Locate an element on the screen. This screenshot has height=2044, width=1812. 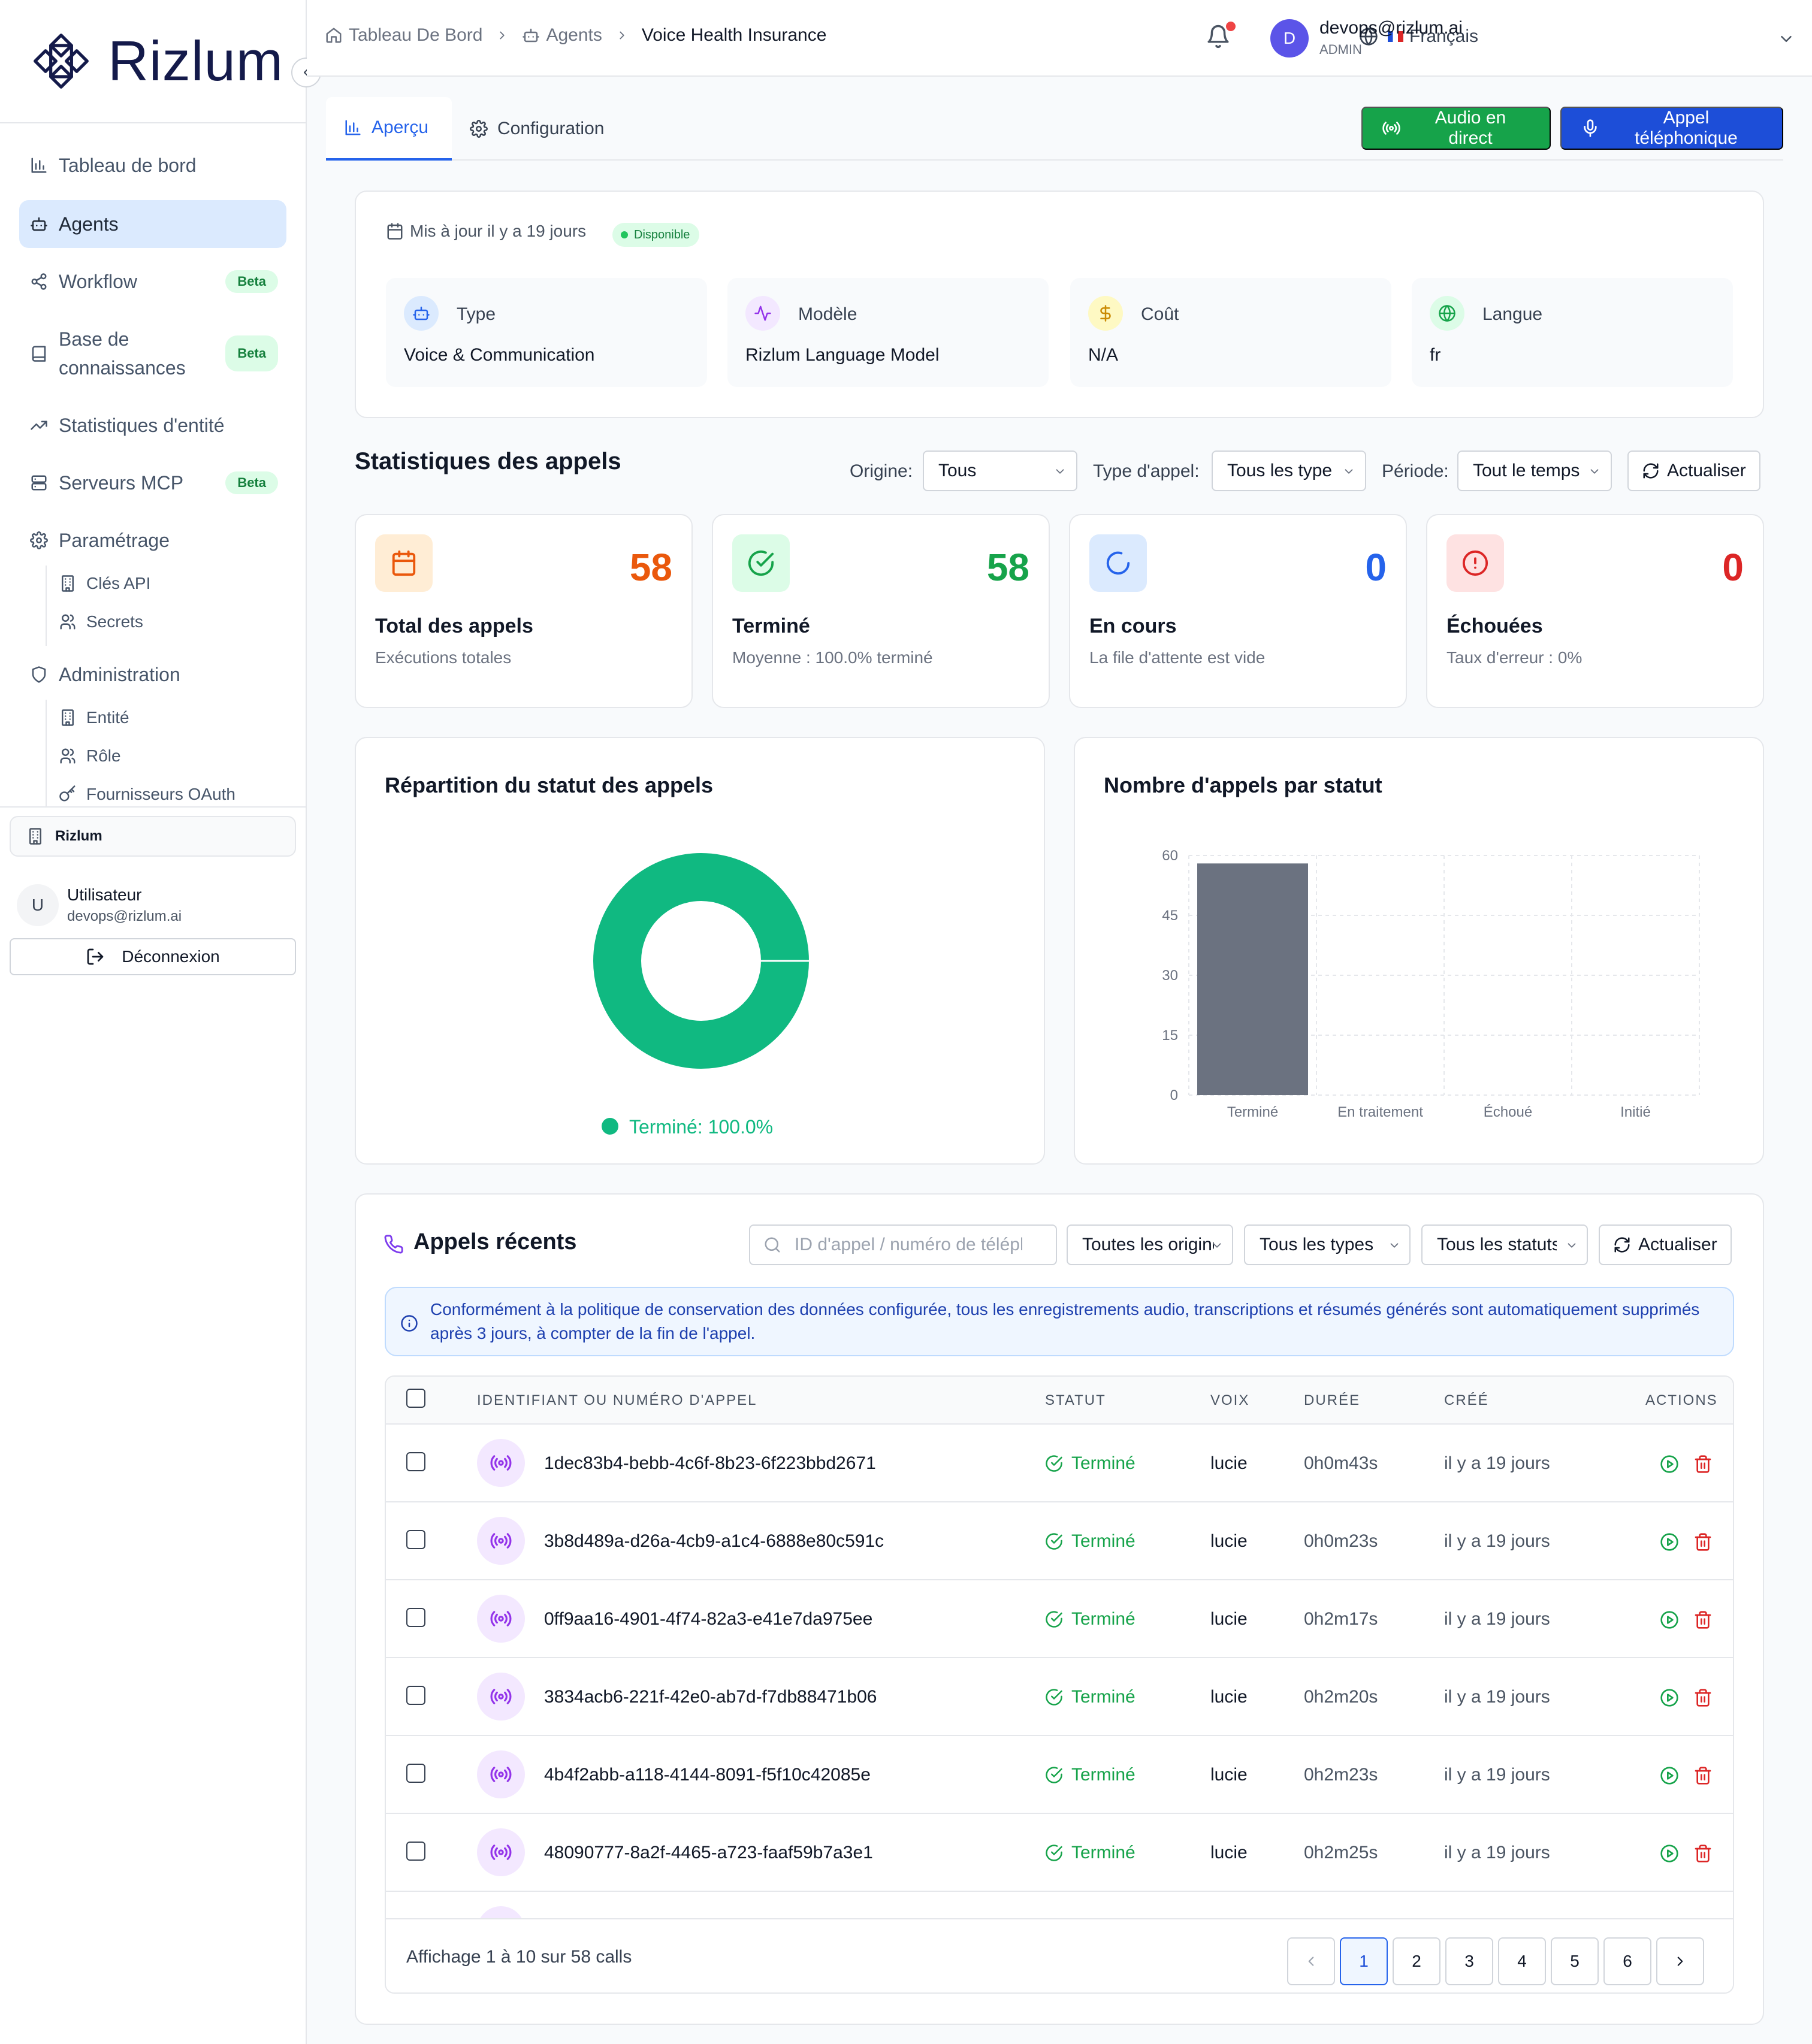
stat-value: 58 is located at coordinates (650, 567).